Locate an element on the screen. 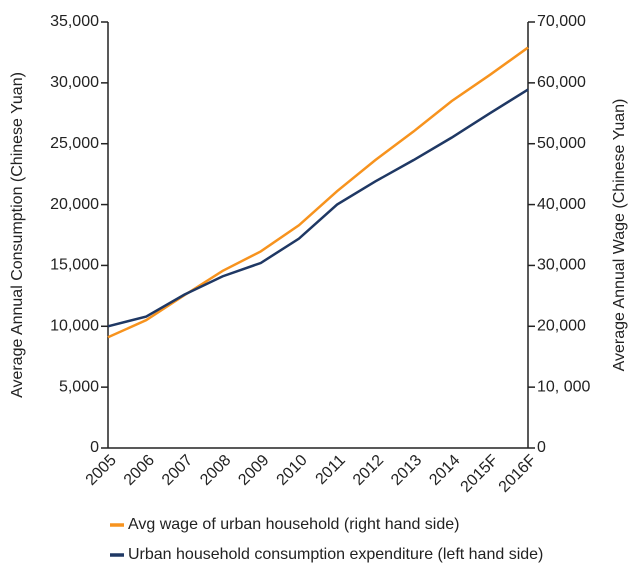 This screenshot has height=581, width=631. x-tick-label: 2015F is located at coordinates (480, 474).